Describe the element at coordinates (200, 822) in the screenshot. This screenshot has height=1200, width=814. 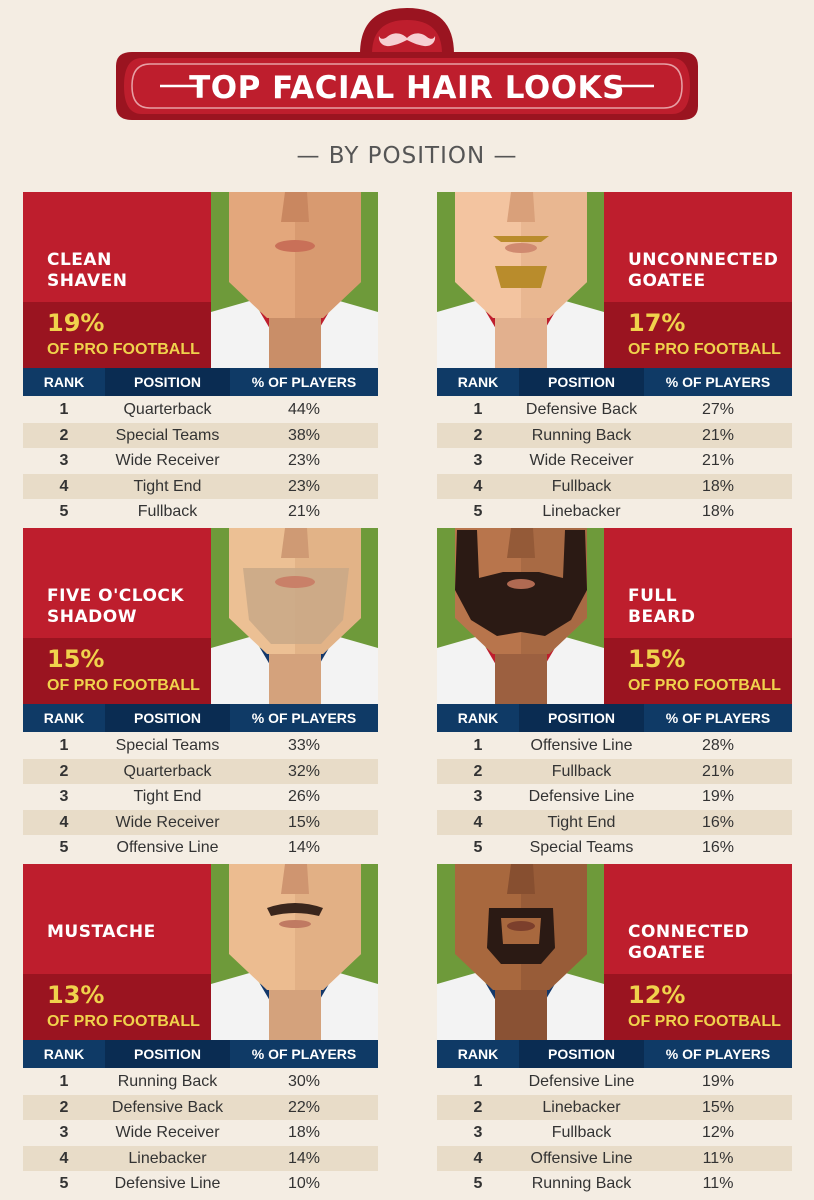
I see `table-row: 4 Wide Receiver 15%` at that location.